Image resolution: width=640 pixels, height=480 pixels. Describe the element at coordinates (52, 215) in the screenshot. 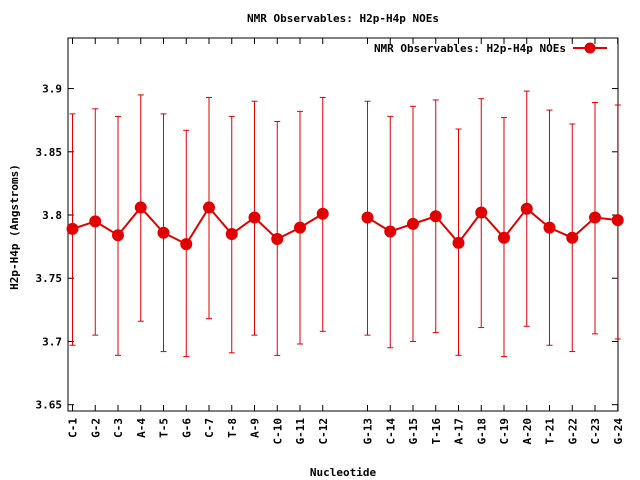

I see `y-tick-label: 3.8` at that location.